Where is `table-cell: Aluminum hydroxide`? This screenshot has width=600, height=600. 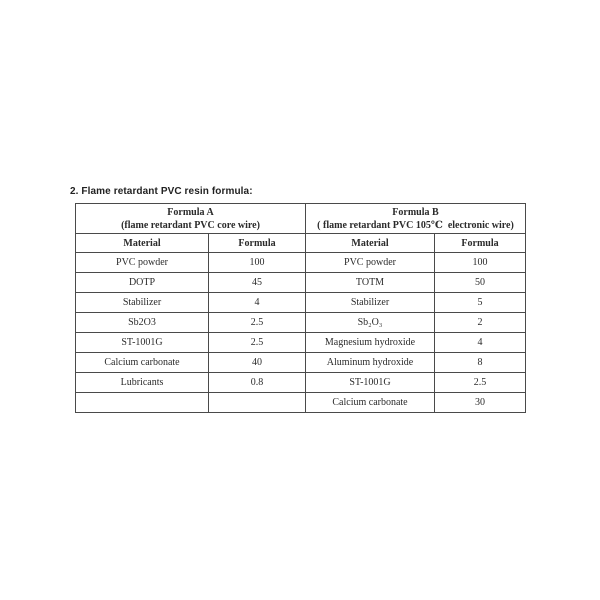
table-cell: Aluminum hydroxide is located at coordinates (370, 362).